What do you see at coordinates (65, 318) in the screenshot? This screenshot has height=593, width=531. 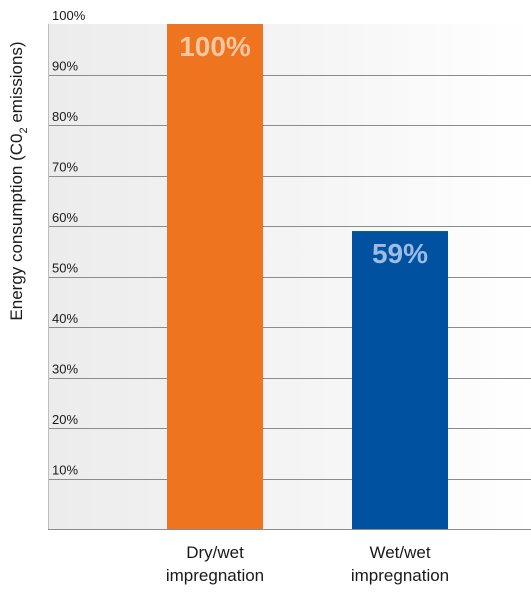 I see `y-tick-label: 40%` at bounding box center [65, 318].